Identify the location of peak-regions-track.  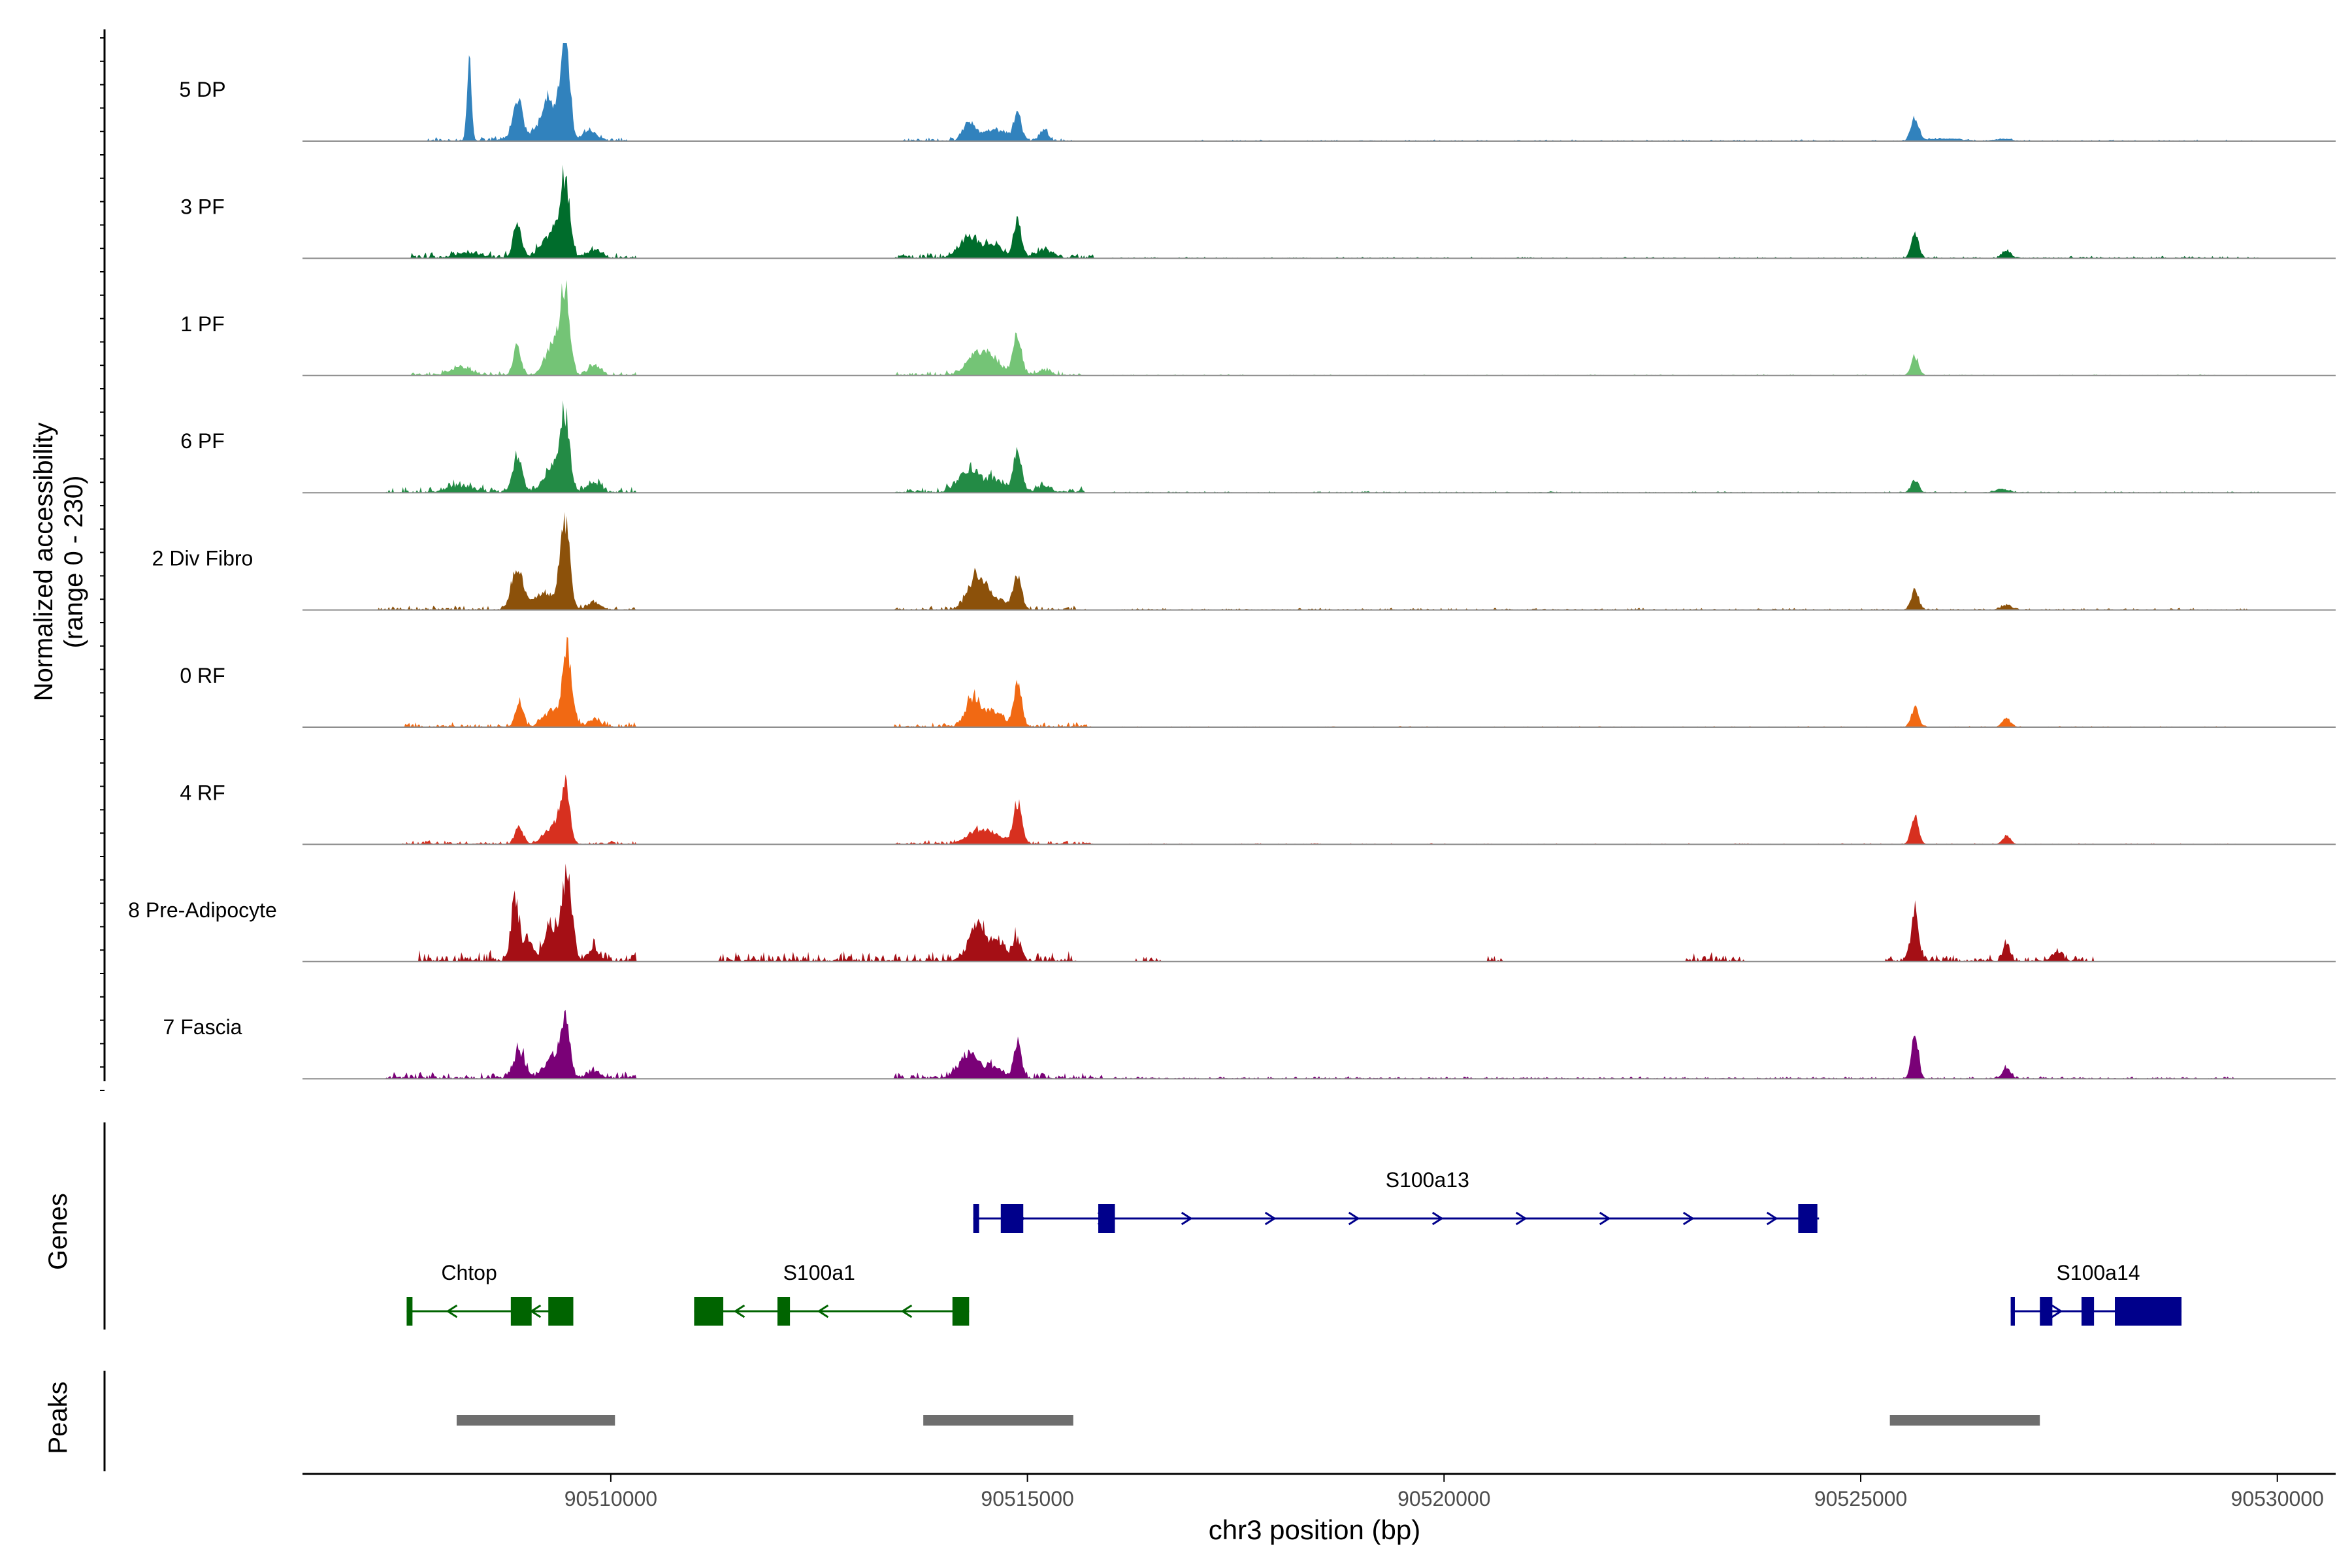
(1248, 1420).